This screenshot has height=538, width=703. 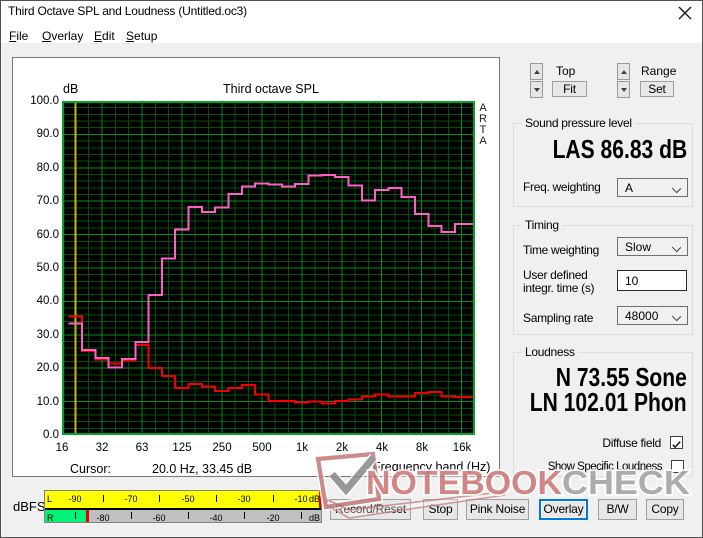 What do you see at coordinates (464, 483) in the screenshot?
I see `svg-text: NOTEBOOK` at bounding box center [464, 483].